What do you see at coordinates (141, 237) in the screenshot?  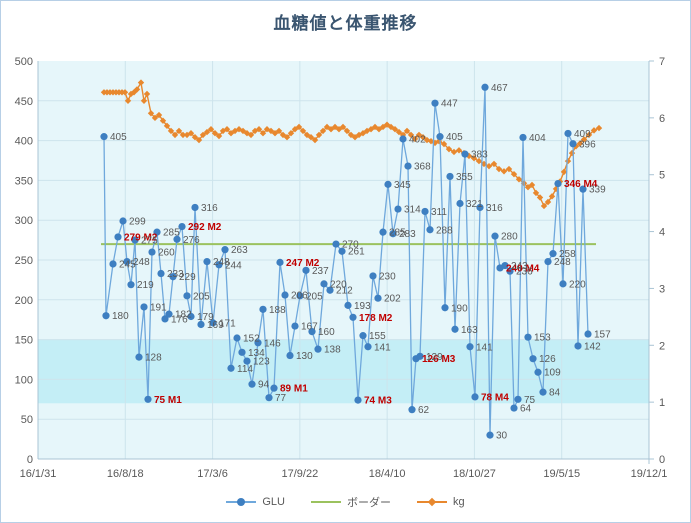 I see `svg-text: 279 M2` at bounding box center [141, 237].